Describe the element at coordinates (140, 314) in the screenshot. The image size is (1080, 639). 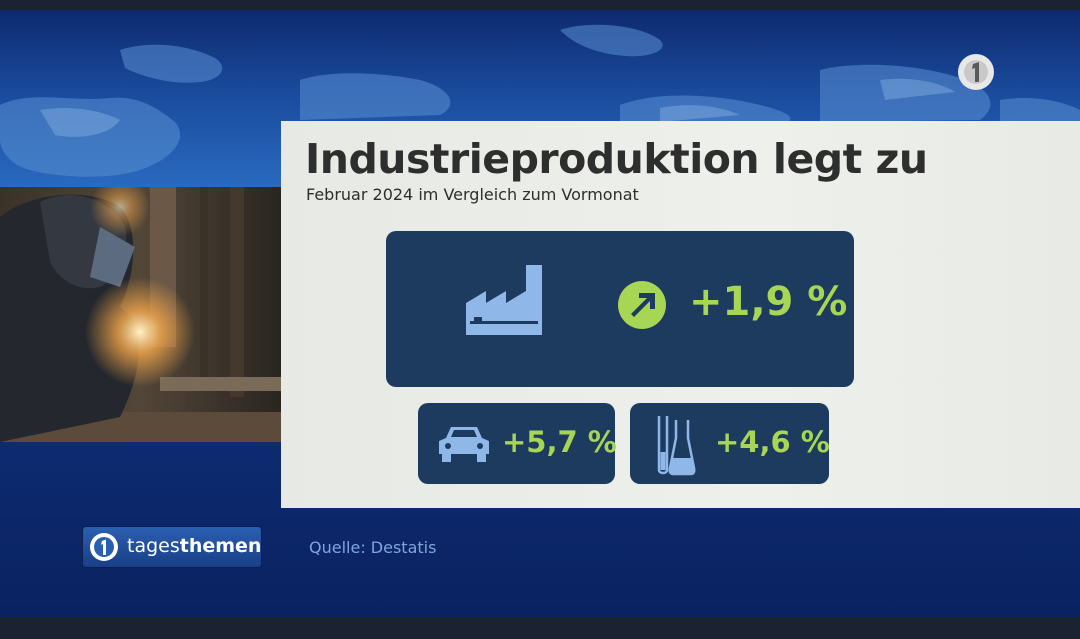
I see `welder-photo` at that location.